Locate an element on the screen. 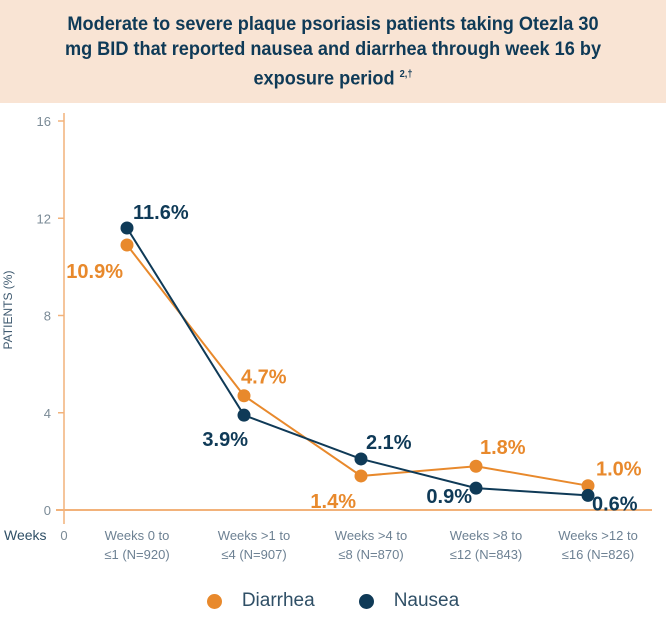 The width and height of the screenshot is (666, 644). x-tick-label: Weeks >12 to is located at coordinates (598, 535).